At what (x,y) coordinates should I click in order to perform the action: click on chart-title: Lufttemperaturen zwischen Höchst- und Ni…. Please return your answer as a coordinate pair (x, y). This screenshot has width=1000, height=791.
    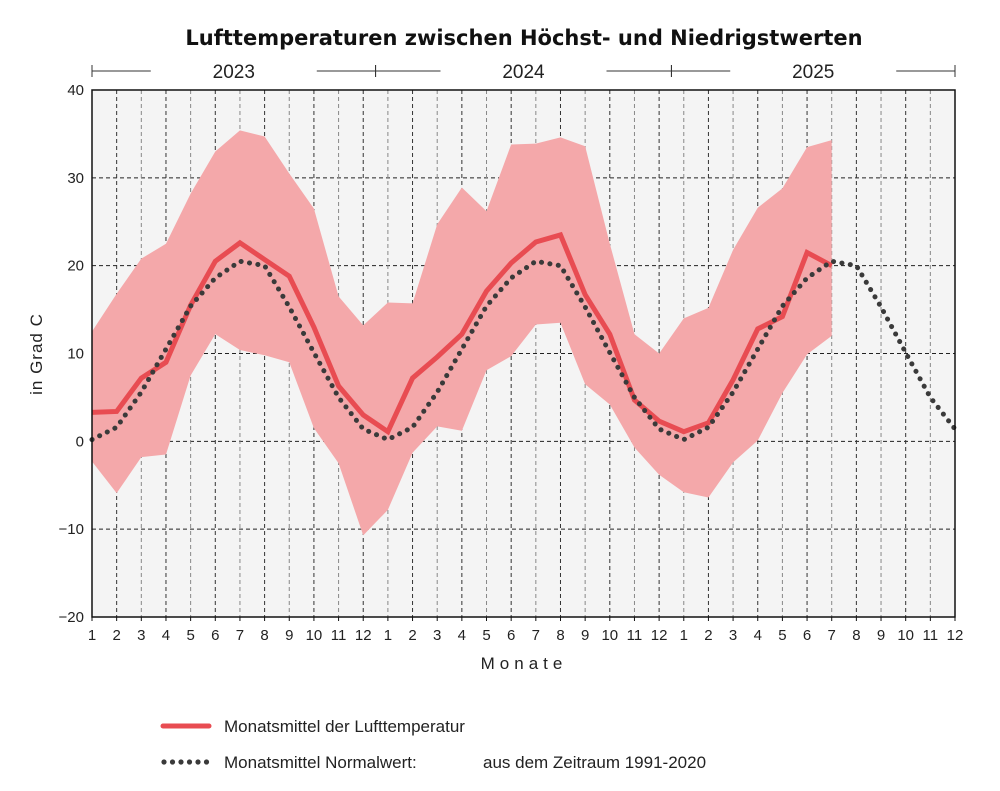
    Looking at the image, I should click on (523, 38).